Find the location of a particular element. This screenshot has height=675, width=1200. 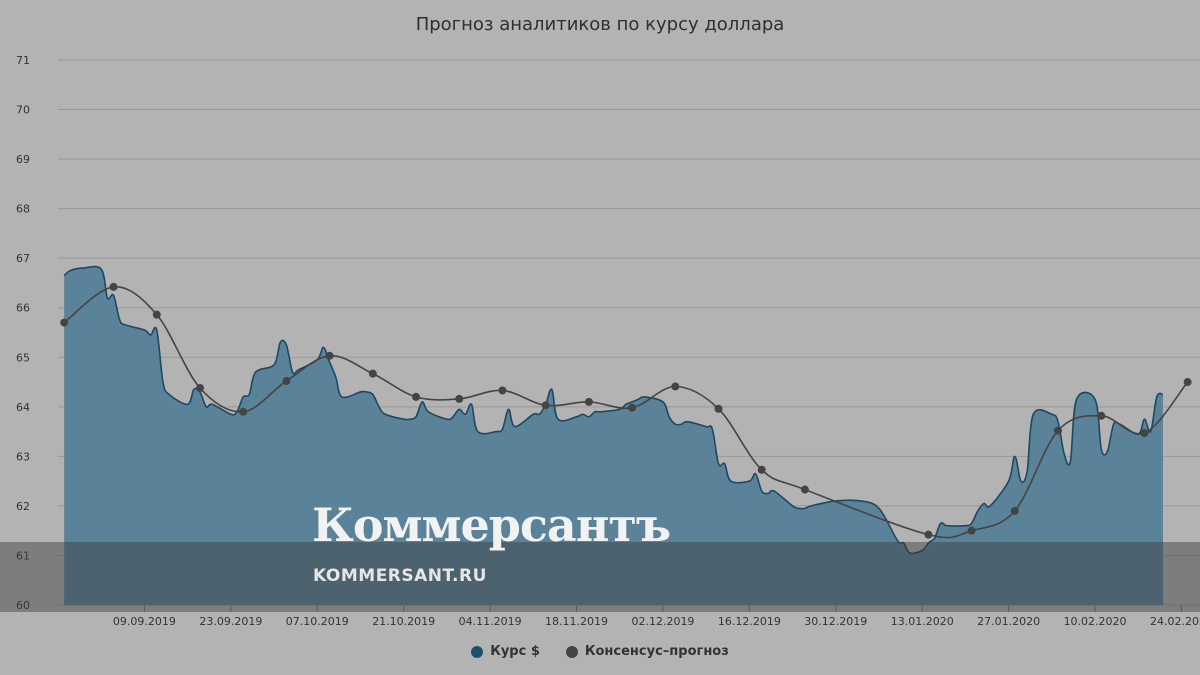

y-axis: 60 61 62 63 64 65 66 67 68 69 70 71 is located at coordinates (23, 333).